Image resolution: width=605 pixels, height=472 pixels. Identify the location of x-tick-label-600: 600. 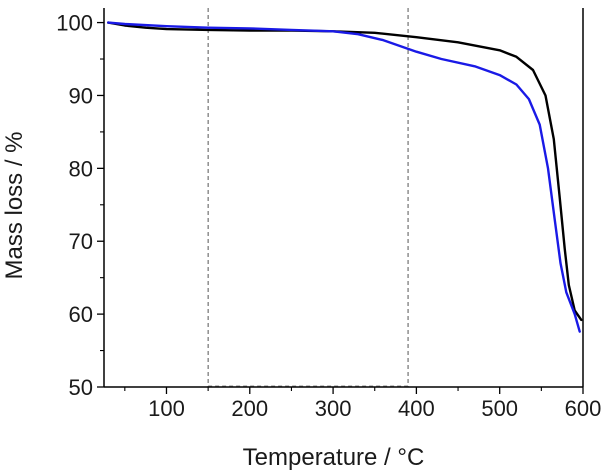
(583, 408).